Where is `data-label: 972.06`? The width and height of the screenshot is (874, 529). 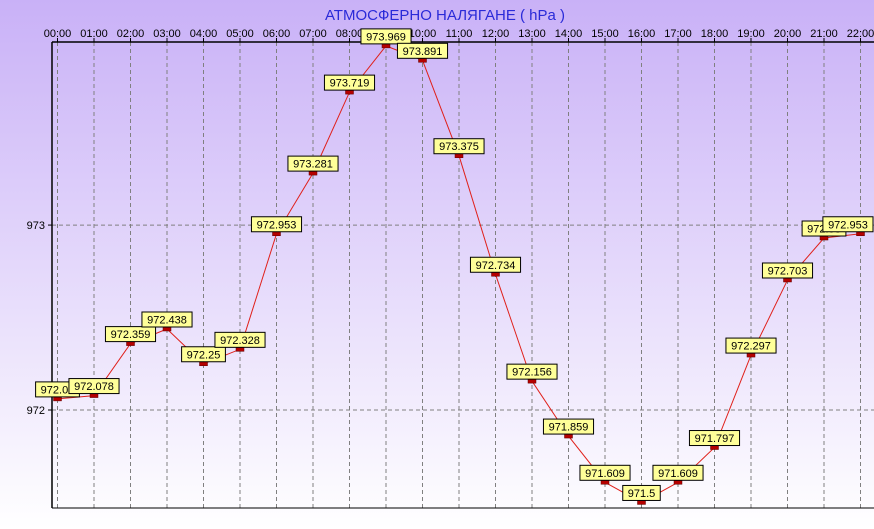 data-label: 972.06 is located at coordinates (58, 390).